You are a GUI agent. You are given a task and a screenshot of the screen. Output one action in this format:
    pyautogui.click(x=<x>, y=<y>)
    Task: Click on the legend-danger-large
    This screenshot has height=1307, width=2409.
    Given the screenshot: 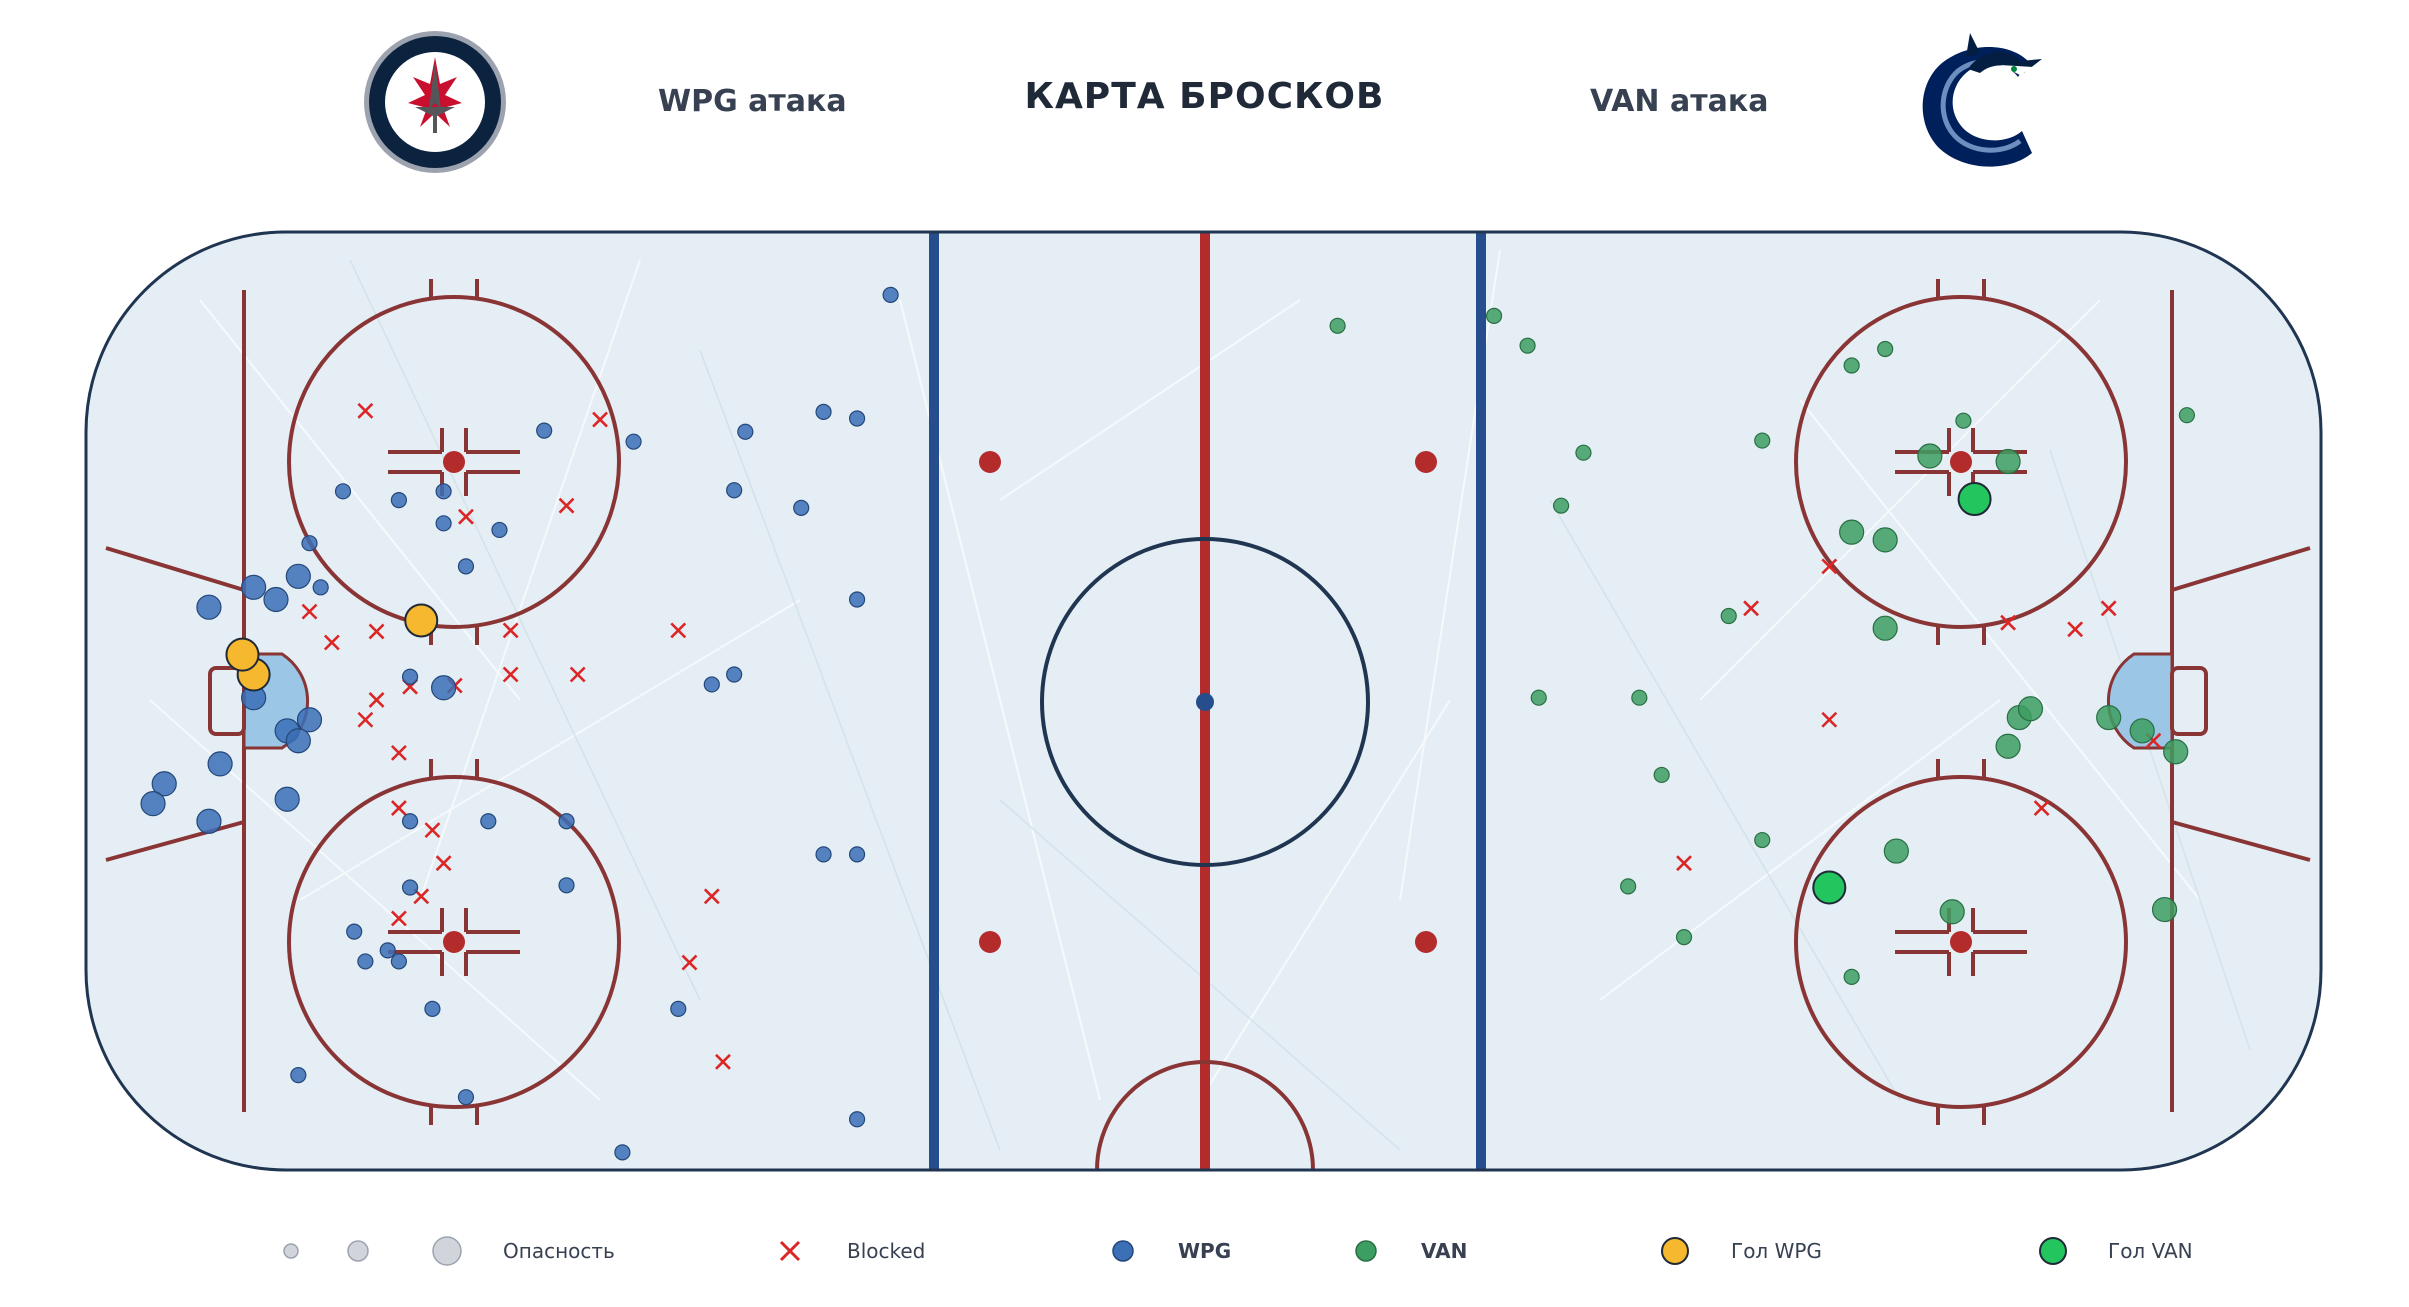 What is the action you would take?
    pyautogui.click(x=447, y=1251)
    